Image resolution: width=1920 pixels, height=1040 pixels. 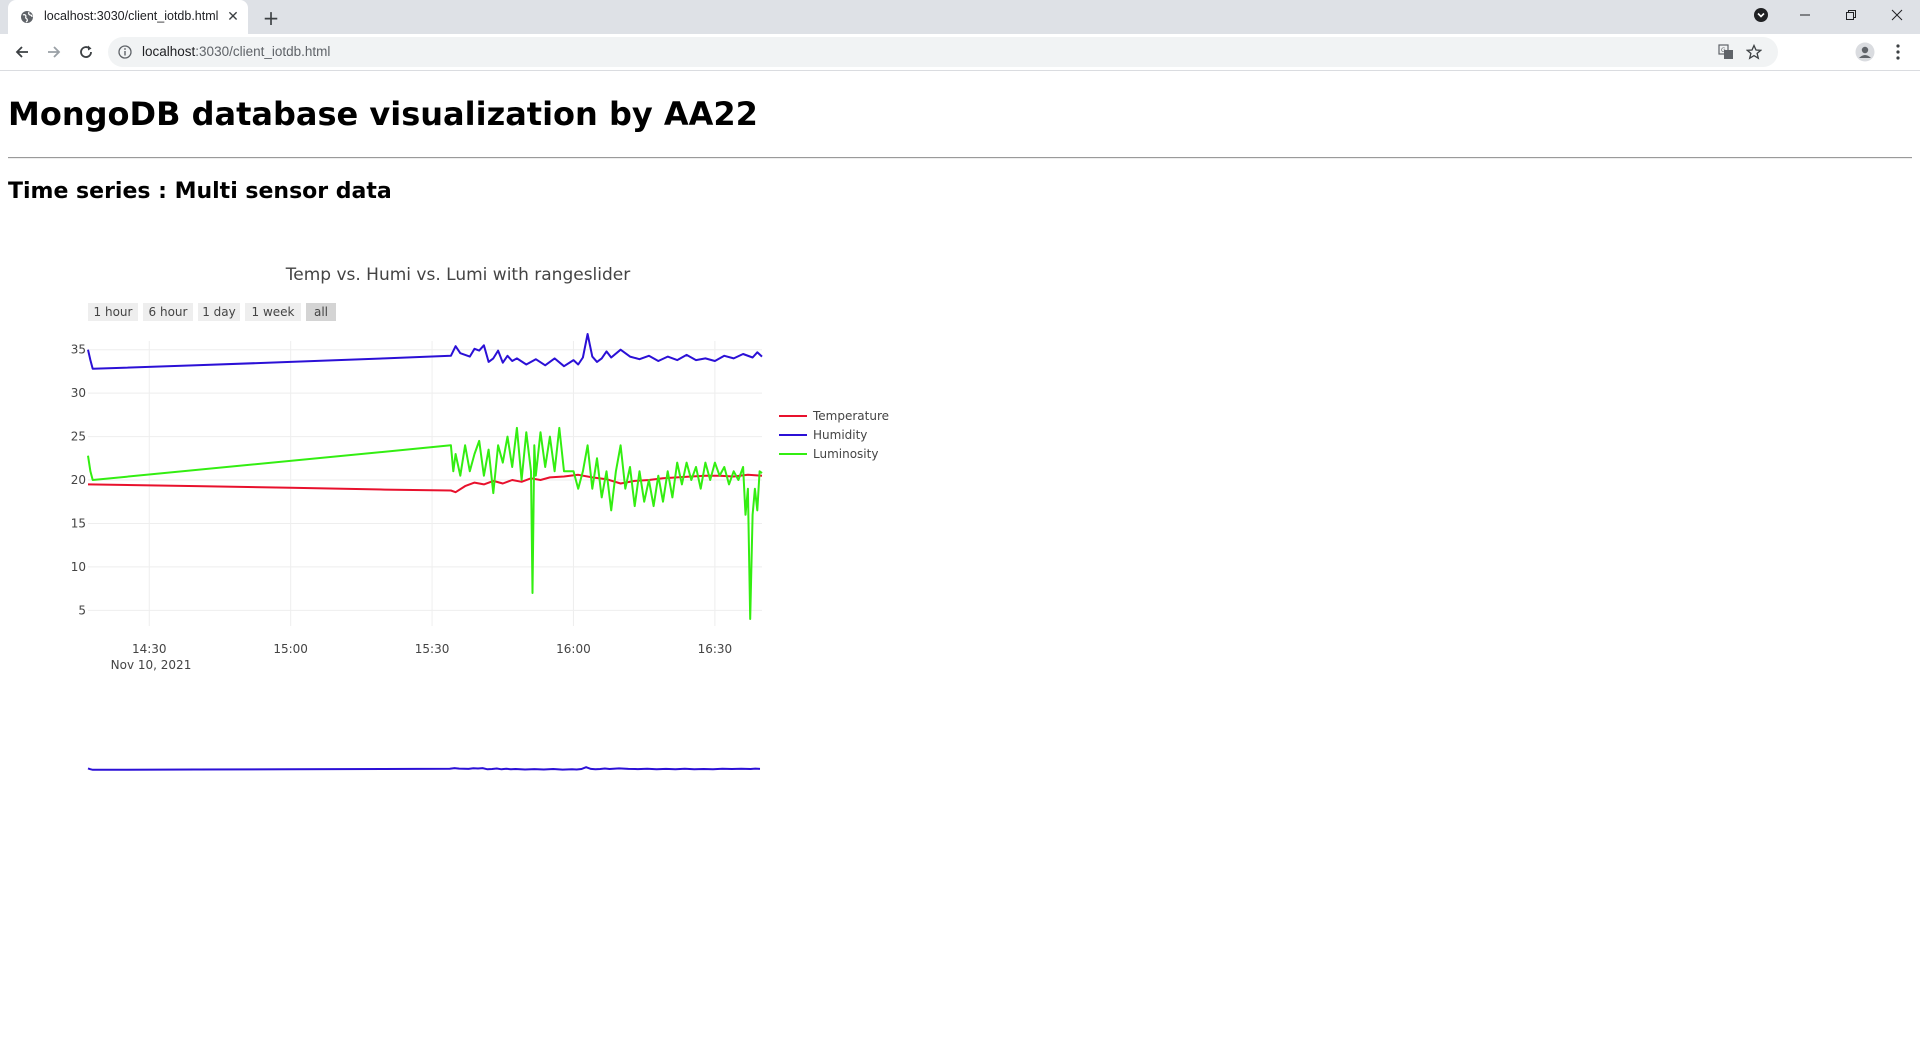 What do you see at coordinates (960, 158) in the screenshot?
I see `divider` at bounding box center [960, 158].